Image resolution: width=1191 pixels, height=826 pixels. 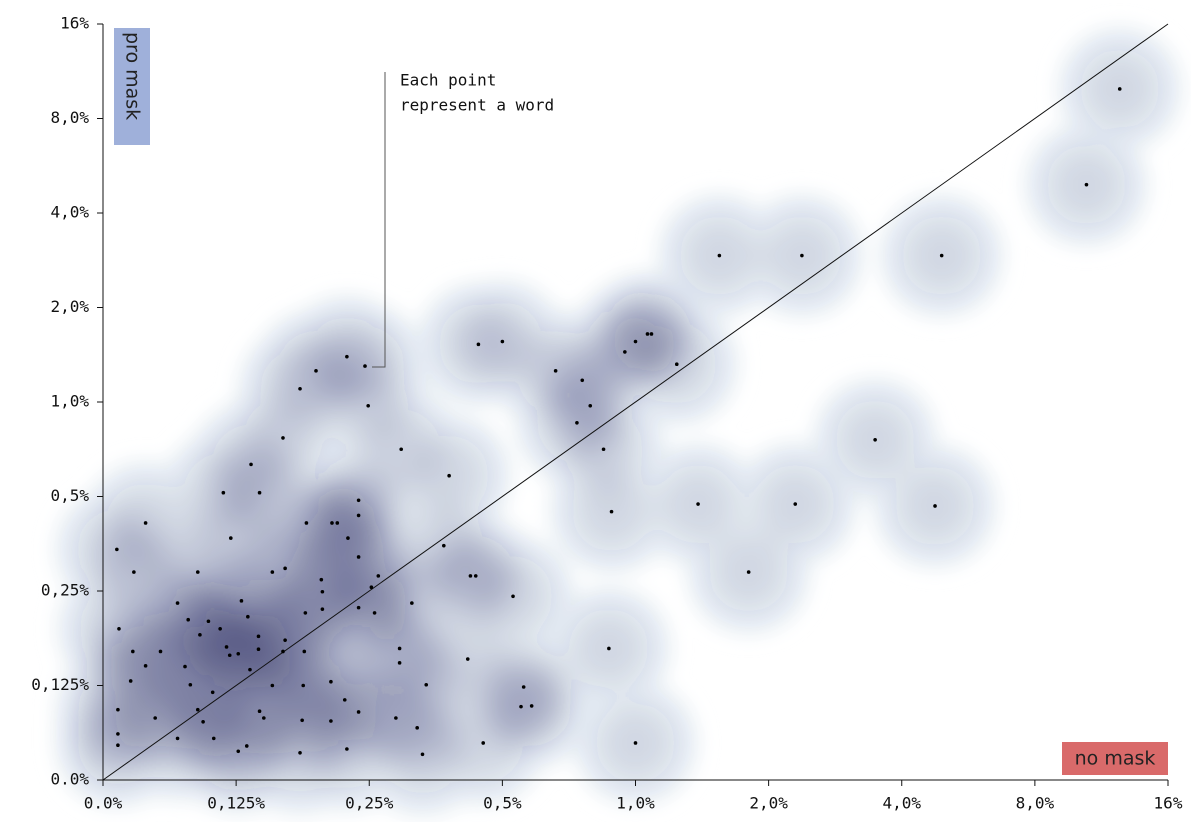 I want to click on x-tick-label: 0,25%, so click(x=369, y=803).